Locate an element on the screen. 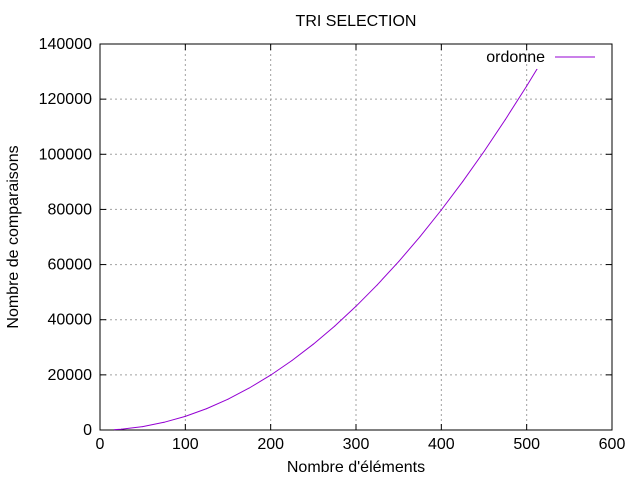 The image size is (640, 480). legend: ordonne is located at coordinates (540, 57).